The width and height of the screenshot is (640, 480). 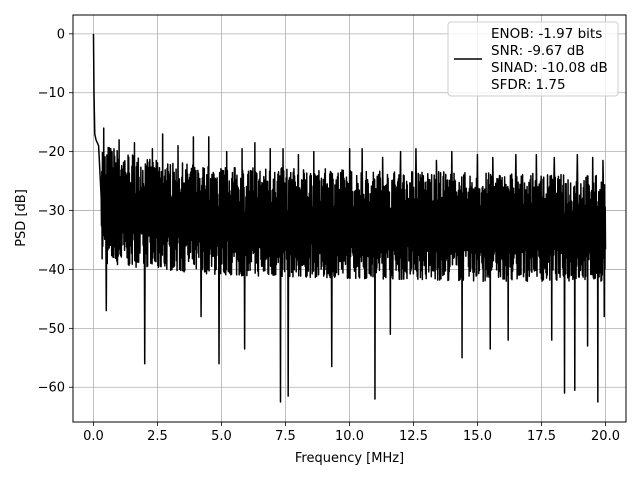 What do you see at coordinates (221, 436) in the screenshot?
I see `x-tick-label: 5.0` at bounding box center [221, 436].